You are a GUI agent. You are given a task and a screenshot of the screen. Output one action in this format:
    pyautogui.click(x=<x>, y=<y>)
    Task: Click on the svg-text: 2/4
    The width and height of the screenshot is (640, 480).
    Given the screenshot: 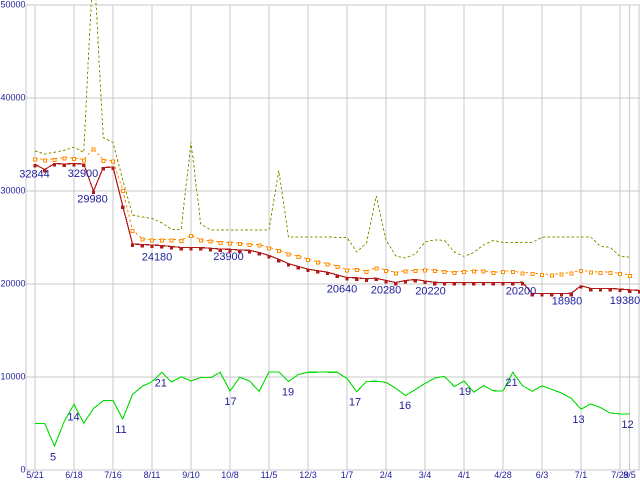 What is the action you would take?
    pyautogui.click(x=386, y=475)
    